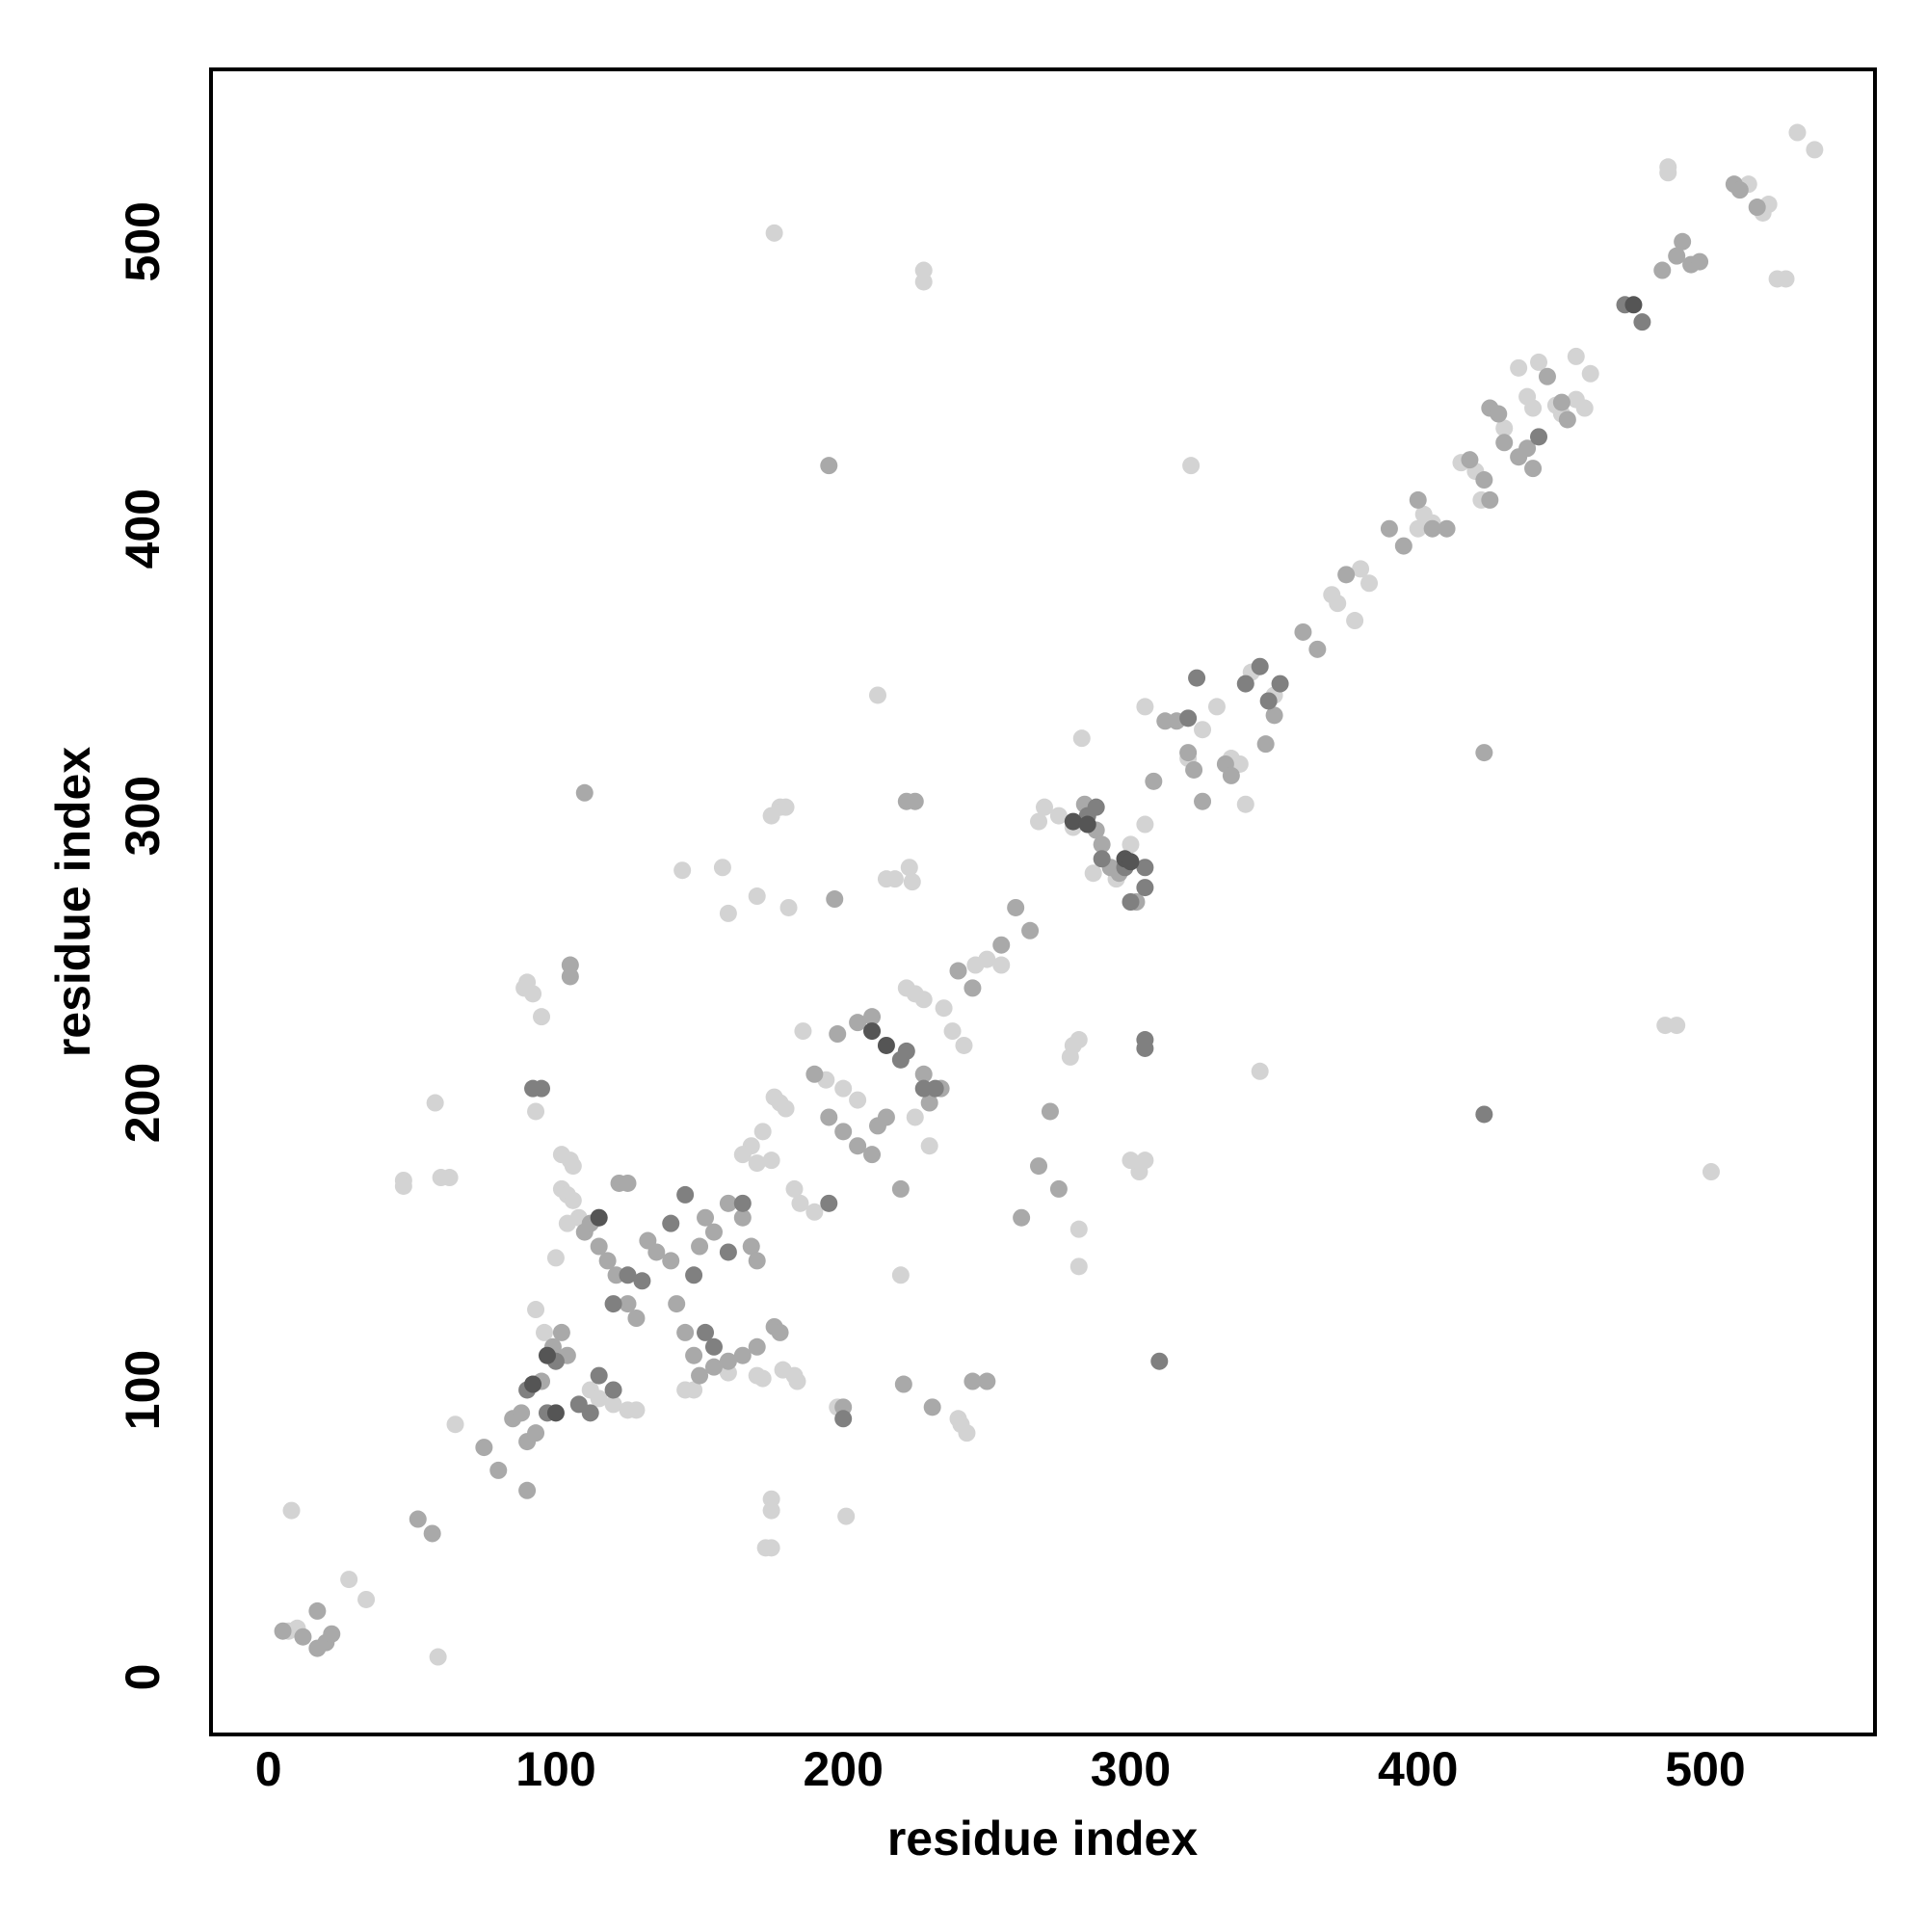  What do you see at coordinates (143, 529) in the screenshot?
I see `y-tick-label: 400` at bounding box center [143, 529].